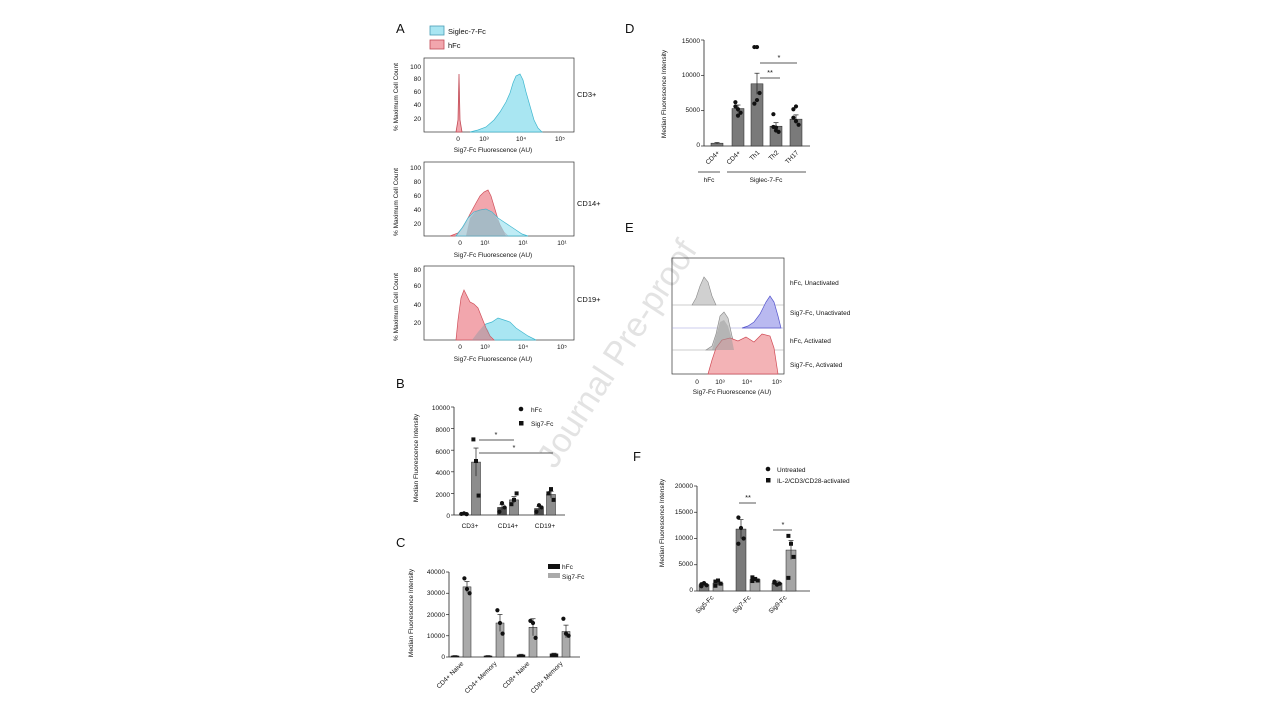  What do you see at coordinates (554, 566) in the screenshot?
I see `legend-swatch-hfc` at bounding box center [554, 566].